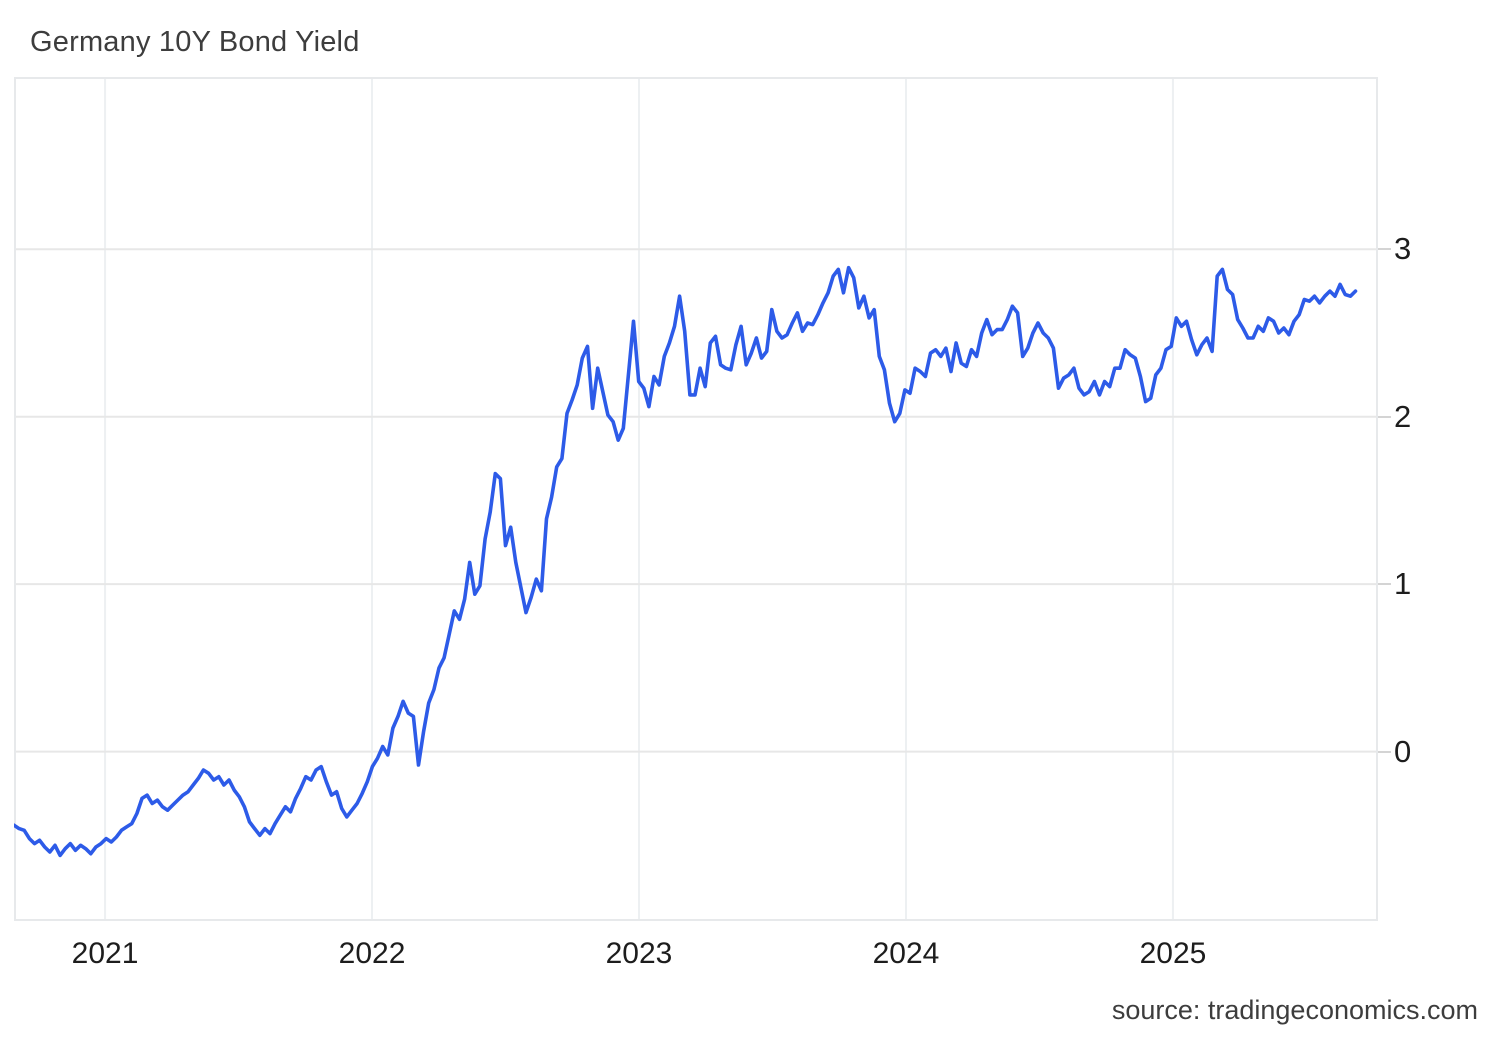  What do you see at coordinates (1173, 953) in the screenshot?
I see `x-axis-label: 2025` at bounding box center [1173, 953].